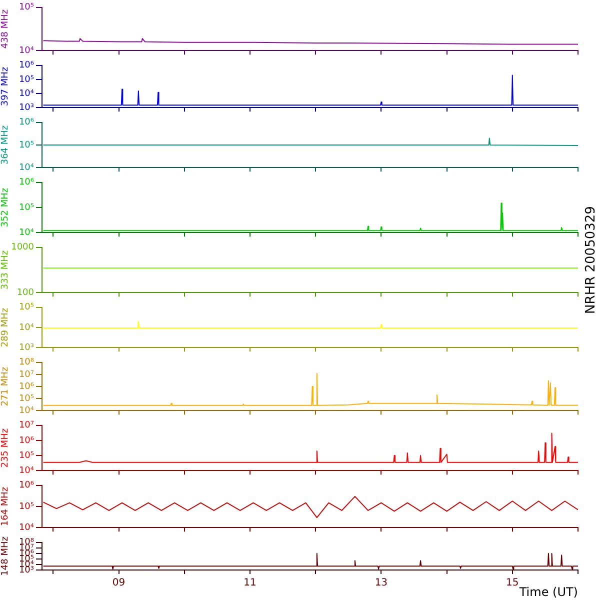 This screenshot has width=600, height=600. What do you see at coordinates (119, 583) in the screenshot?
I see `x-tick-label: 09` at bounding box center [119, 583].